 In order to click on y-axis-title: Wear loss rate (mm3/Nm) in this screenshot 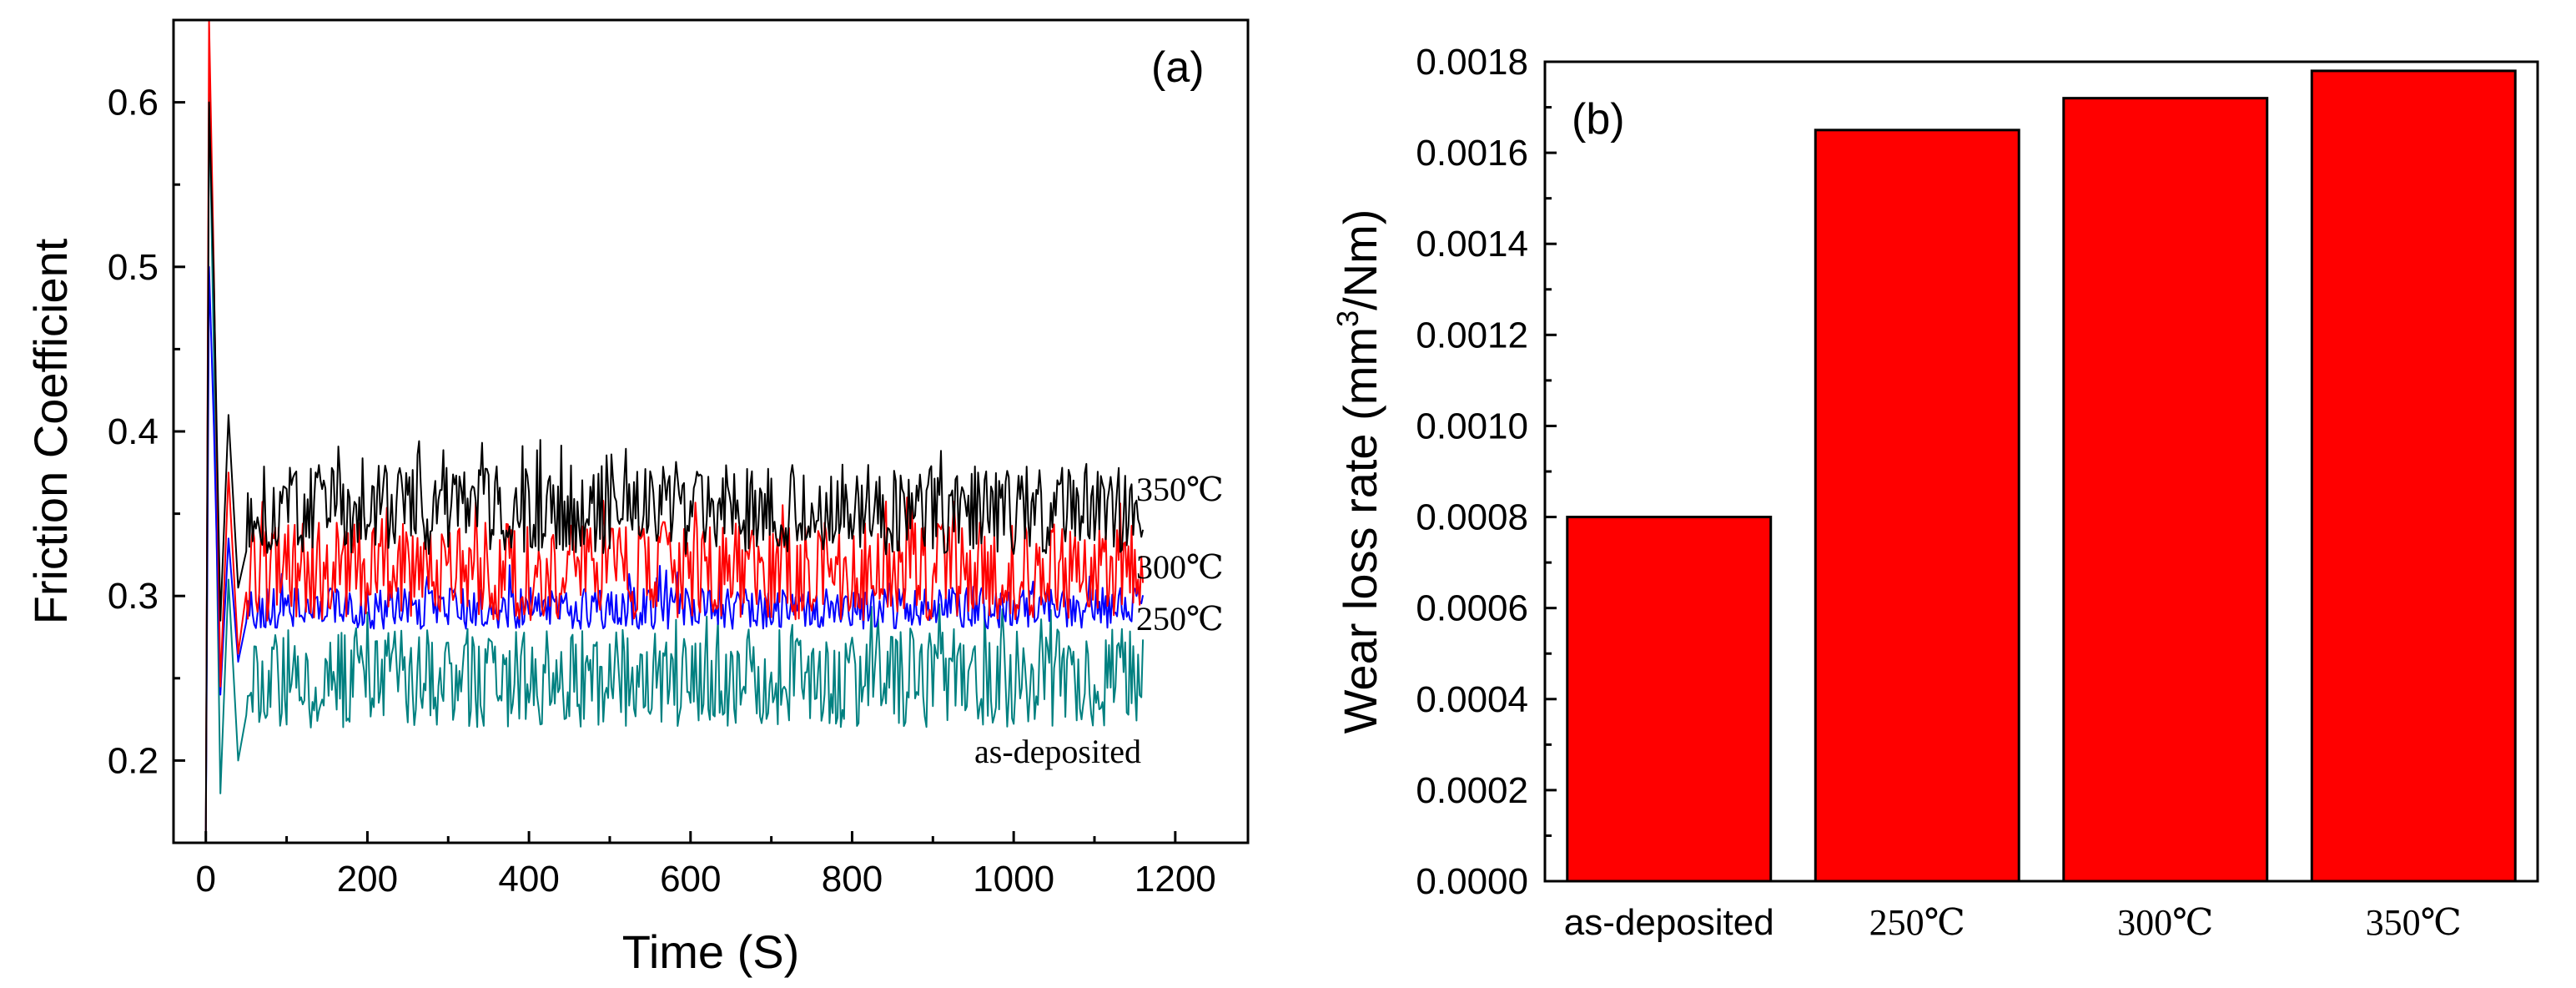, I will do `click(1358, 471)`.